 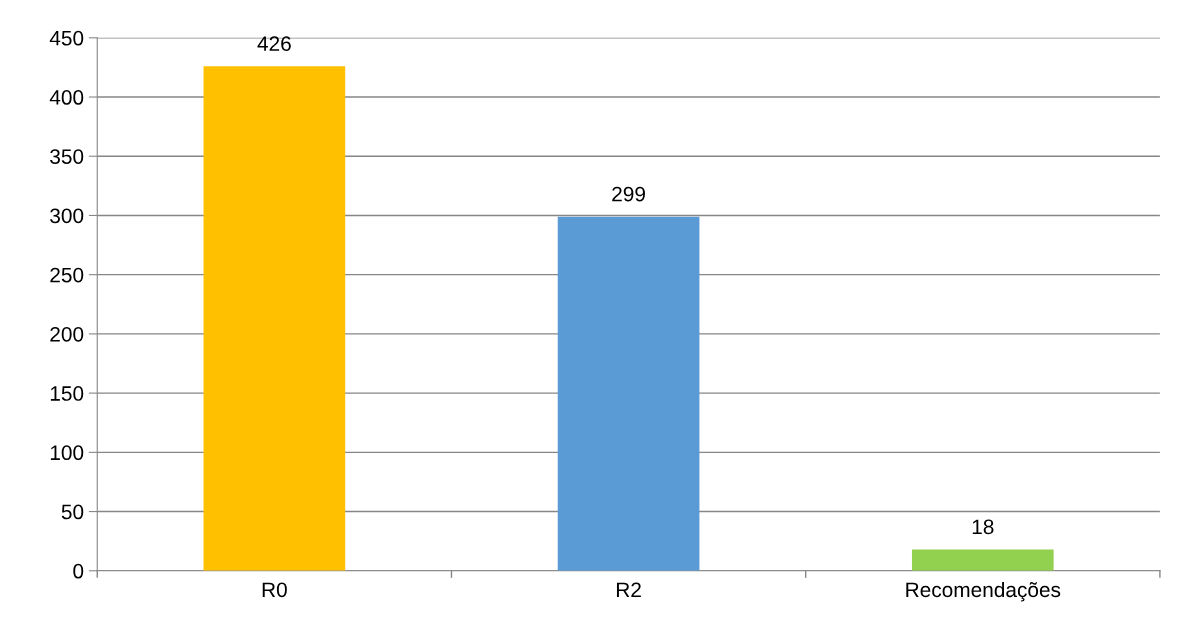 I want to click on x-tick-label: R2, so click(x=628, y=589).